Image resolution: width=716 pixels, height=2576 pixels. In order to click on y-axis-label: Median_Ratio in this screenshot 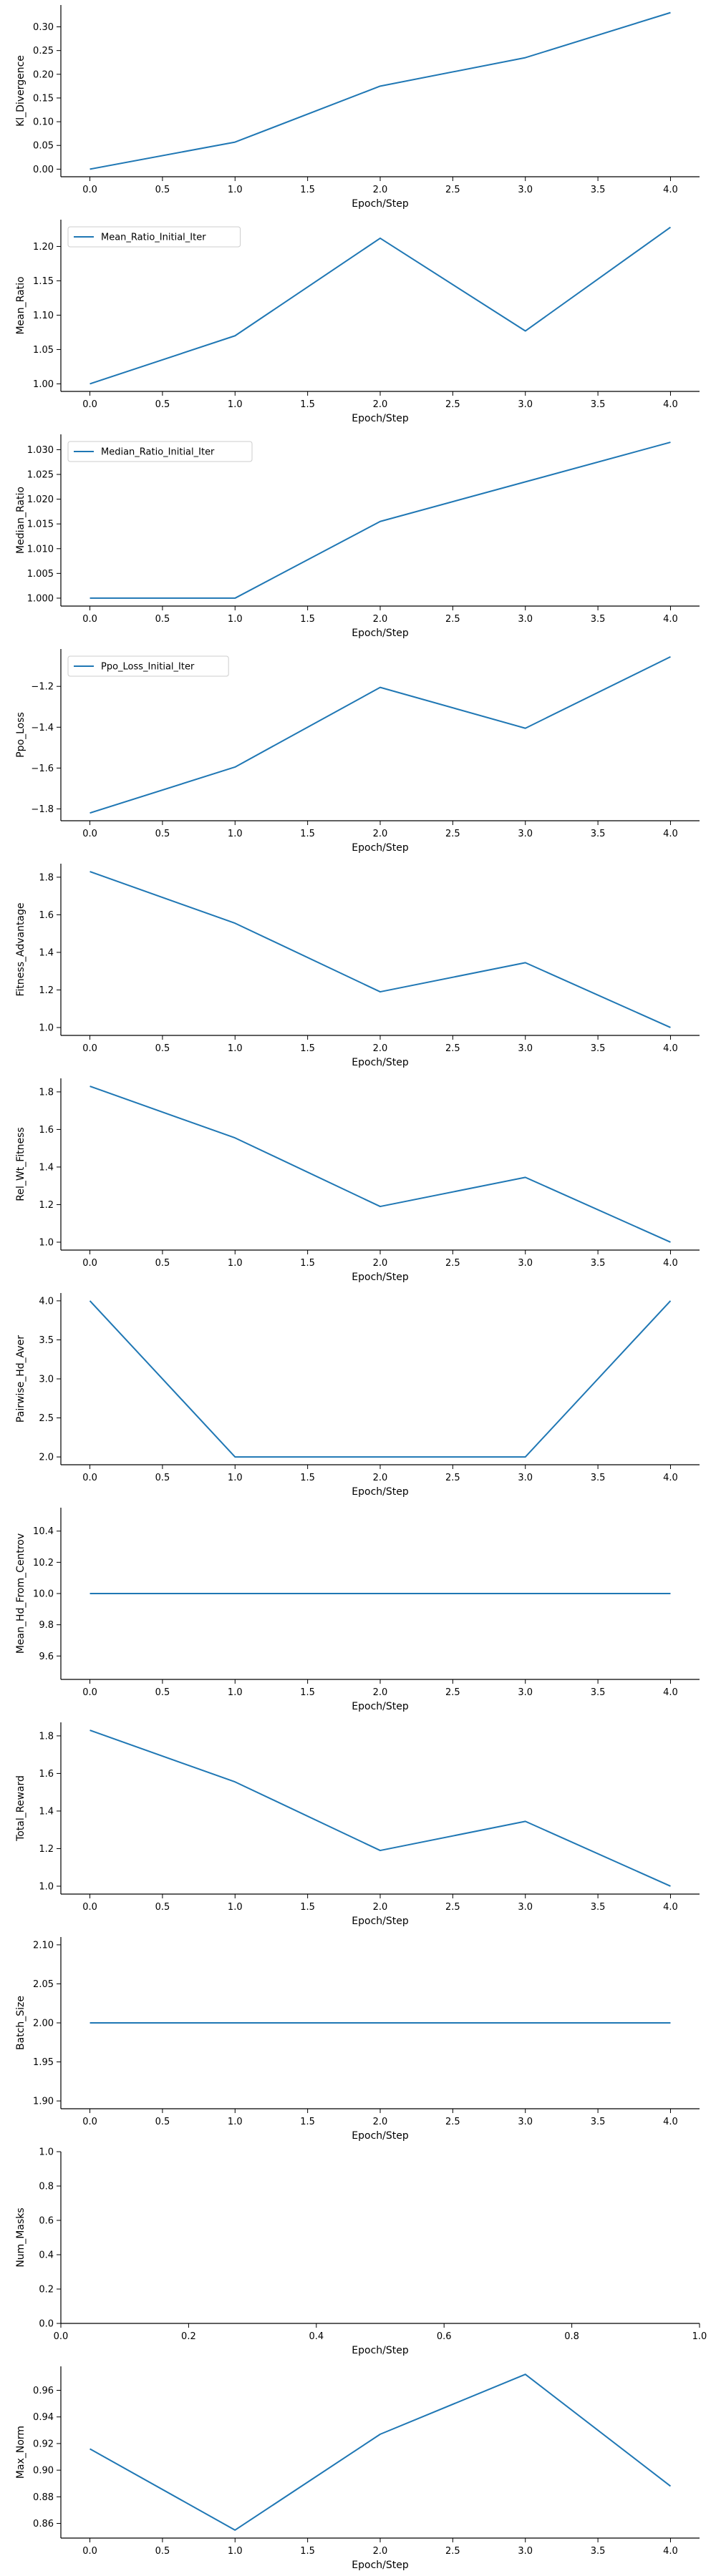, I will do `click(20, 520)`.